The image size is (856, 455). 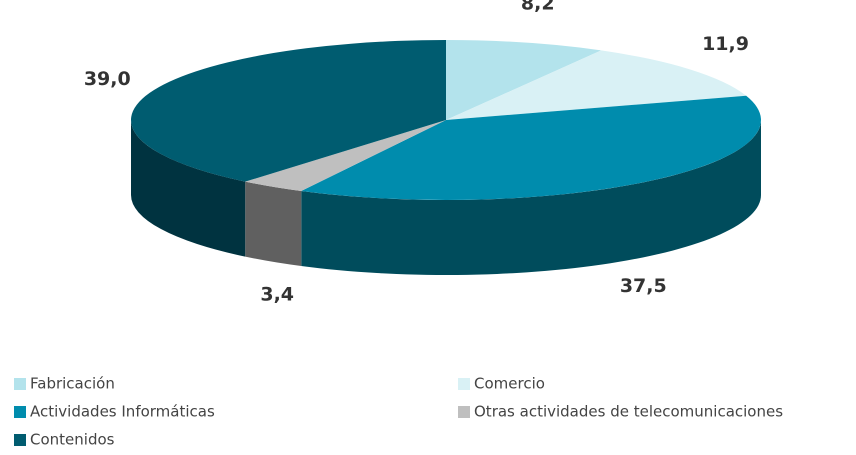 What do you see at coordinates (277, 295) in the screenshot?
I see `data-label: 3,4` at bounding box center [277, 295].